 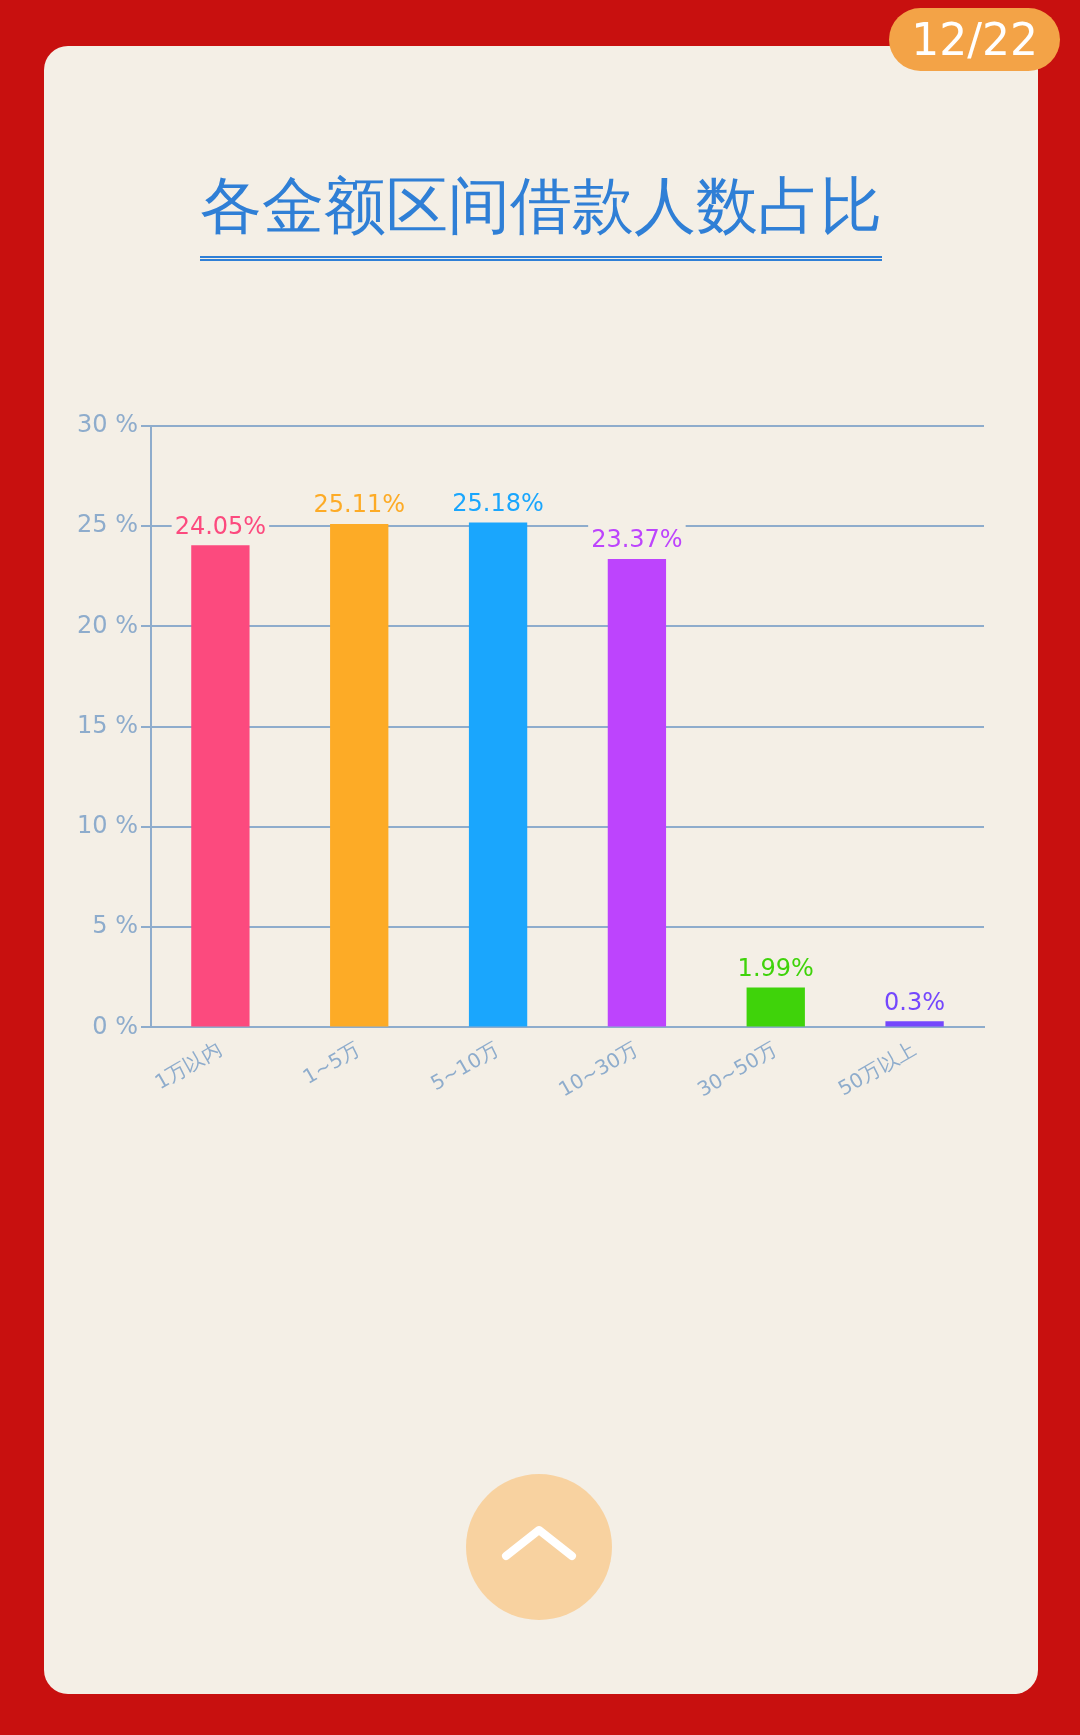 What do you see at coordinates (974, 39) in the screenshot?
I see `text: 12/22` at bounding box center [974, 39].